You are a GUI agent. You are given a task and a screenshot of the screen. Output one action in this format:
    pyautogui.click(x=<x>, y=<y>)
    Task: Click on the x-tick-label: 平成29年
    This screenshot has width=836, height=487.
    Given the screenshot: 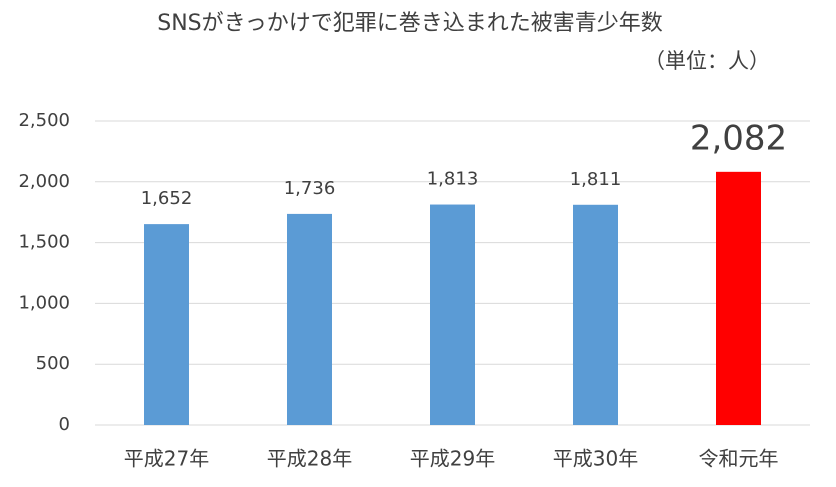 What is the action you would take?
    pyautogui.click(x=452, y=459)
    